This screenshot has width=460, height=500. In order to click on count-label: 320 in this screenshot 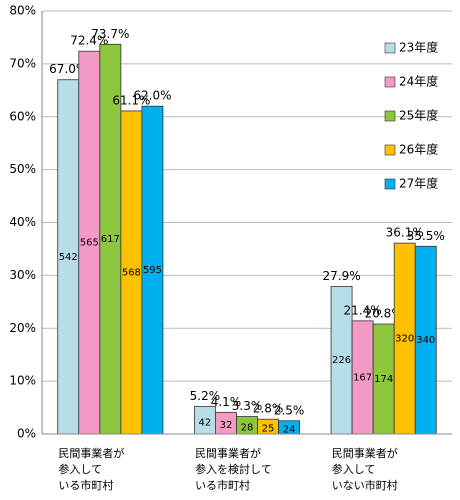, I will do `click(404, 339)`.